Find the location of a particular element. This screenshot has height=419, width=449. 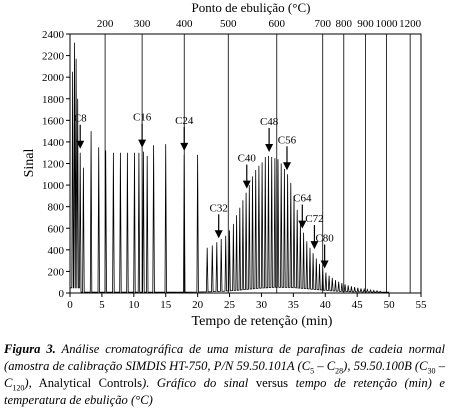

x-axis-title: Tempo de retenção (min) is located at coordinates (262, 321).